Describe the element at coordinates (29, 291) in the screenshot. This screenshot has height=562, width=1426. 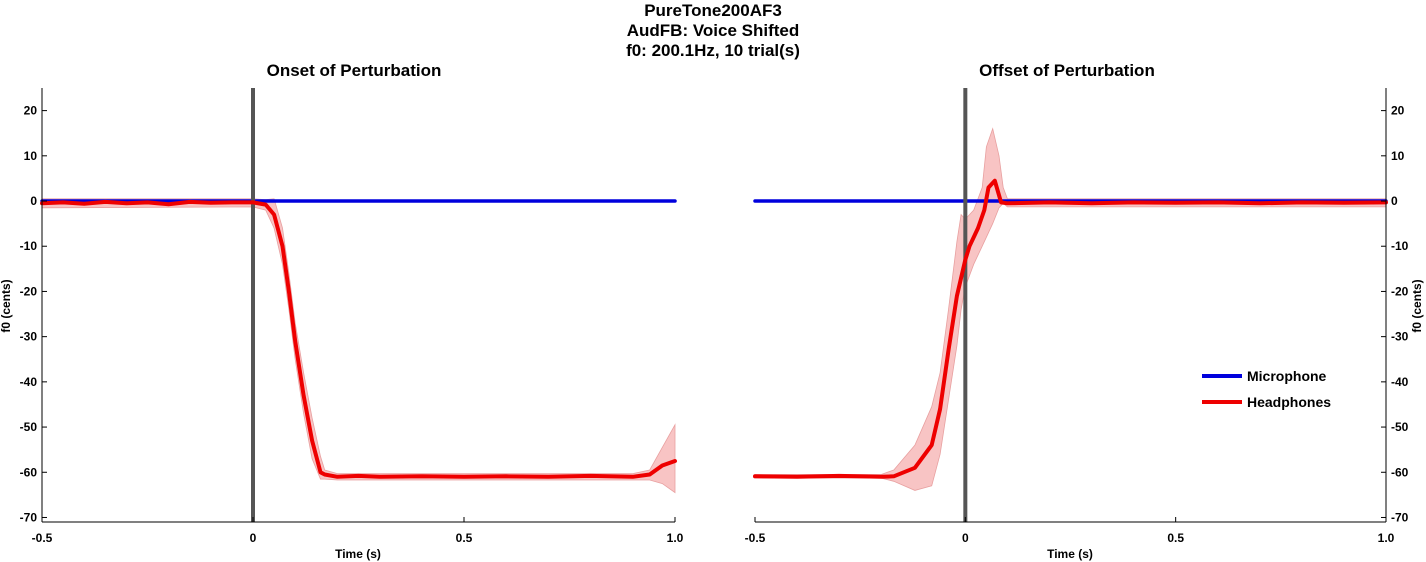
I see `onset-y-tick-label: -20` at that location.